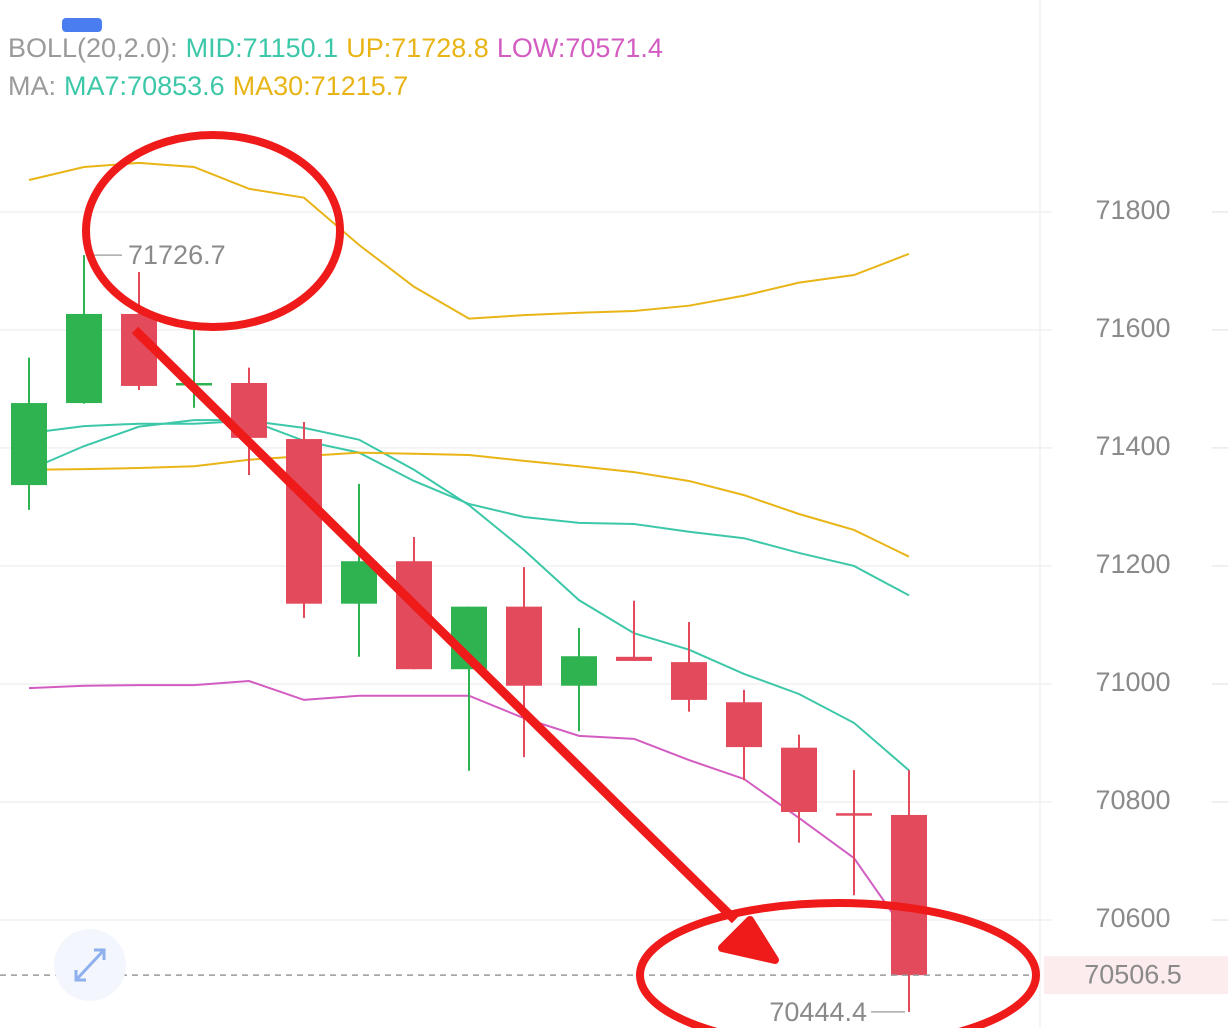 The width and height of the screenshot is (1228, 1028). What do you see at coordinates (818, 1012) in the screenshot?
I see `low-label: 70444.4` at bounding box center [818, 1012].